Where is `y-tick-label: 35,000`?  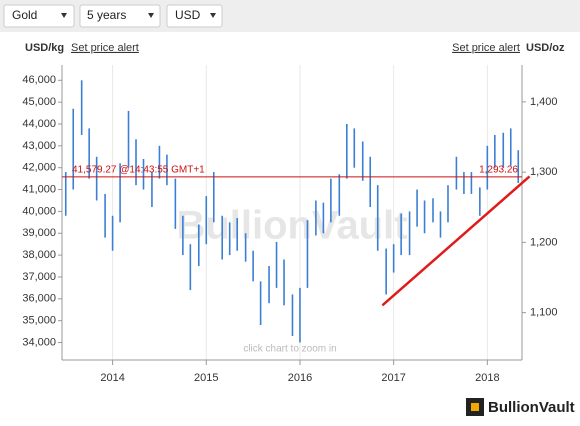
y-tick-label: 35,000 is located at coordinates (39, 321).